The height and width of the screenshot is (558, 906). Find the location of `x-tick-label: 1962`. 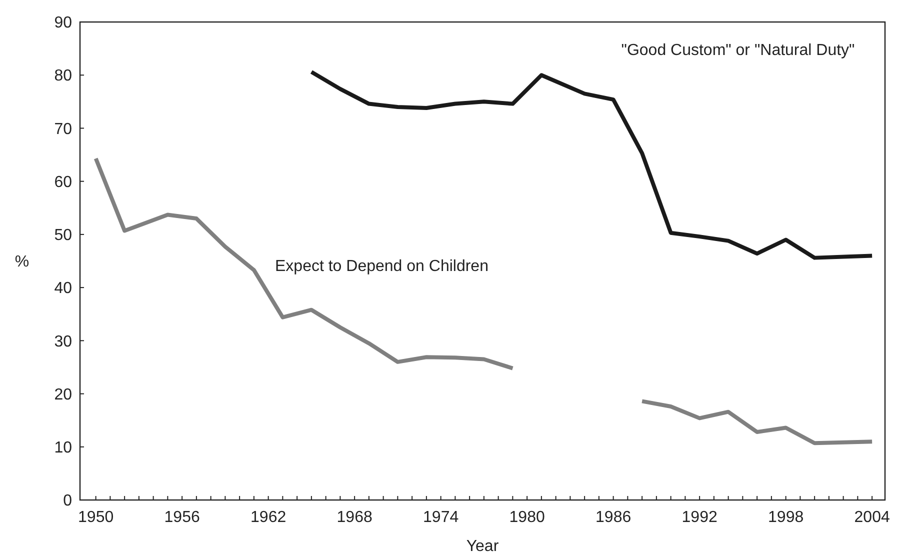

x-tick-label: 1962 is located at coordinates (268, 517).